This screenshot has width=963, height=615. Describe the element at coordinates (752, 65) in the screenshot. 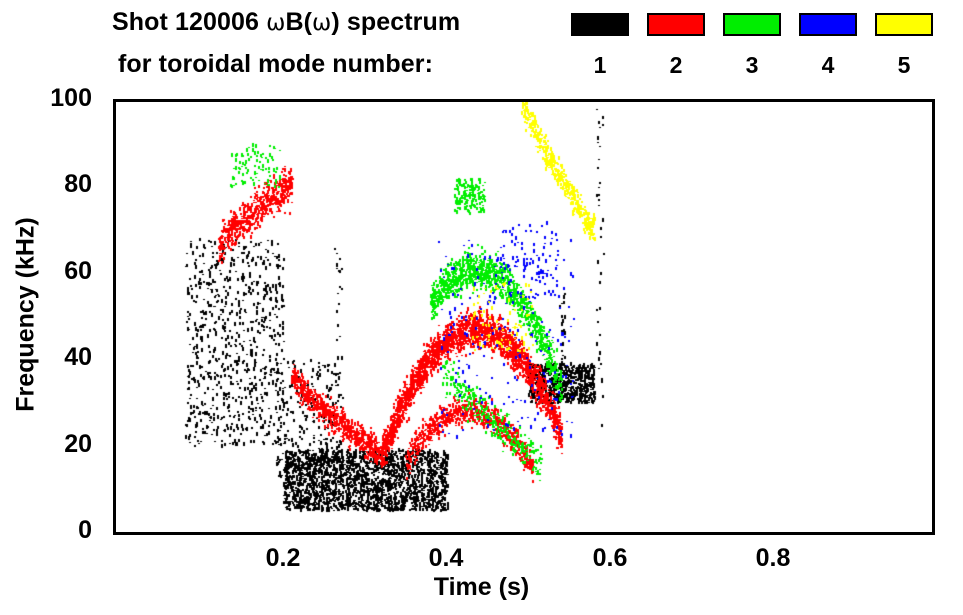

I see `legend-label-3: 3` at that location.